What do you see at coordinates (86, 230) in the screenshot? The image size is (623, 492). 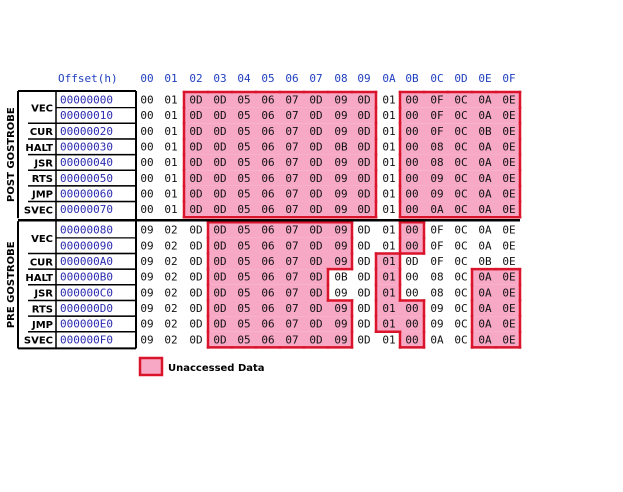 I see `row-offset: 00000080` at bounding box center [86, 230].